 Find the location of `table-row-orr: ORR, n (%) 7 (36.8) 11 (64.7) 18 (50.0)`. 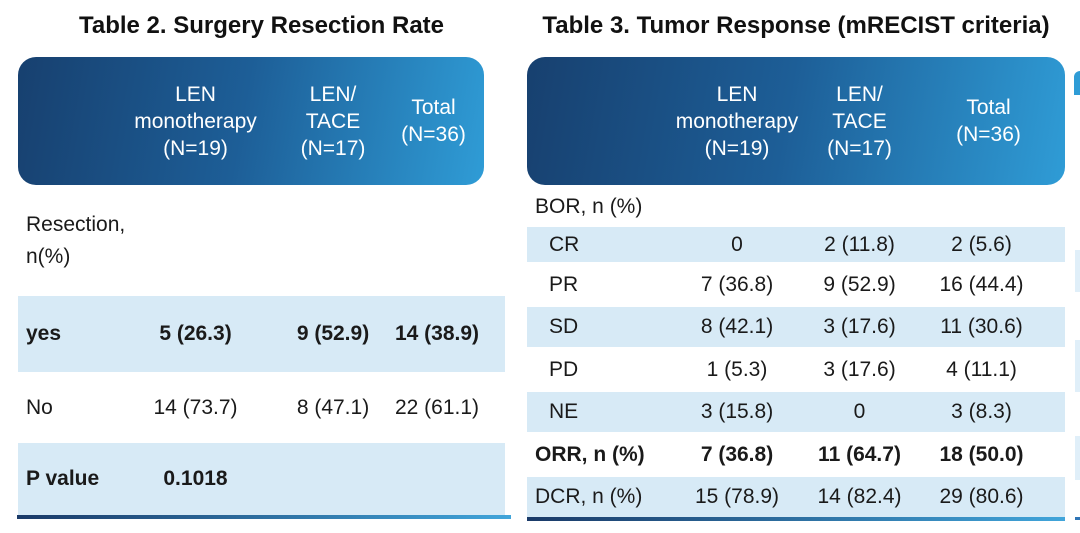

table-row-orr: ORR, n (%) 7 (36.8) 11 (64.7) 18 (50.0) is located at coordinates (796, 454).